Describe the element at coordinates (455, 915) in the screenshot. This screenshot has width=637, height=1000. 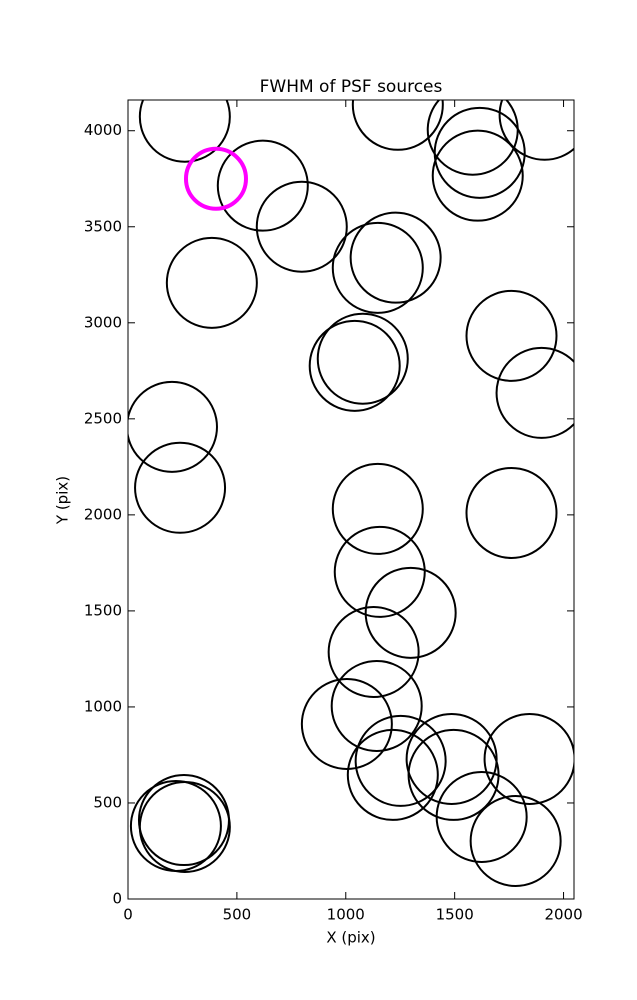
I see `x-tick-label: 1500` at that location.